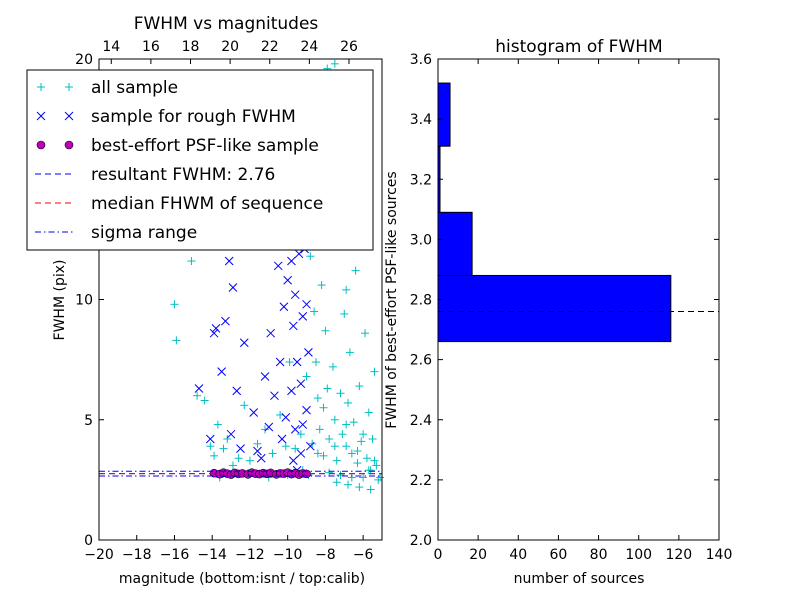  I want to click on y-tick-label: 20, so click(84, 60).